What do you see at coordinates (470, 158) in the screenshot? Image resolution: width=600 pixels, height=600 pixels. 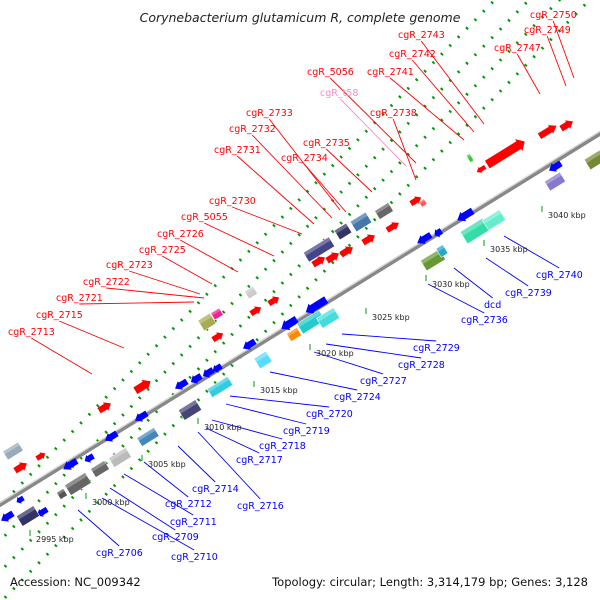 I see `rna-gene` at bounding box center [470, 158].